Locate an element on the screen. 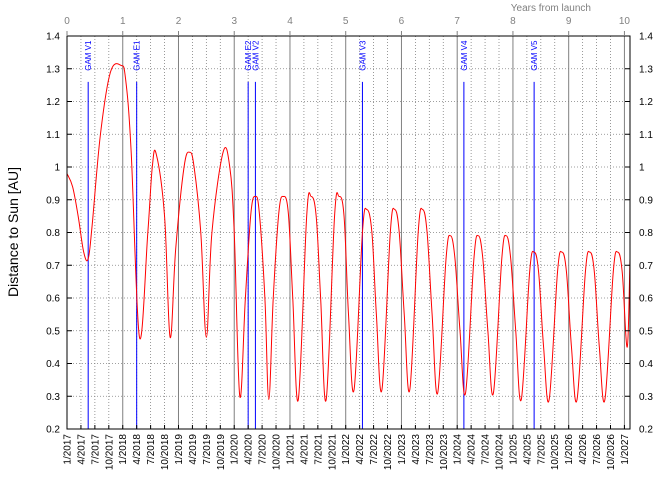 This screenshot has width=664, height=477. x-tick-label: 10/2021 is located at coordinates (332, 452).